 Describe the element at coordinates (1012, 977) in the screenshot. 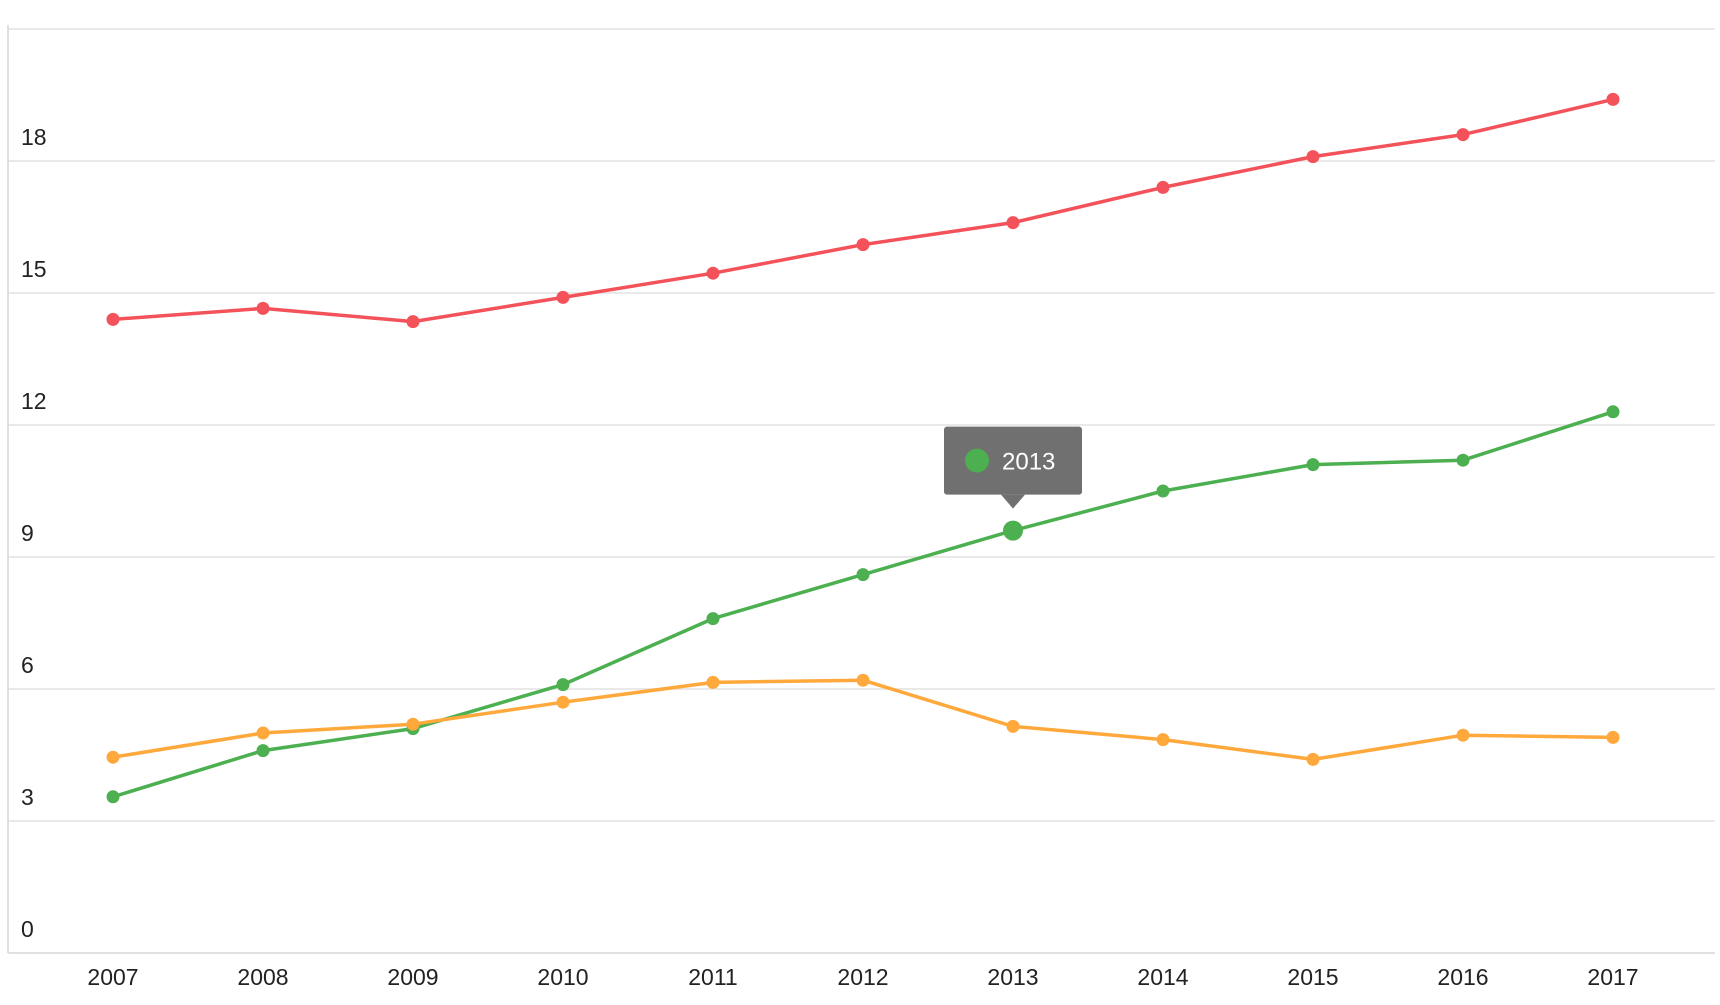

I see `x-tick-label: 2013` at that location.